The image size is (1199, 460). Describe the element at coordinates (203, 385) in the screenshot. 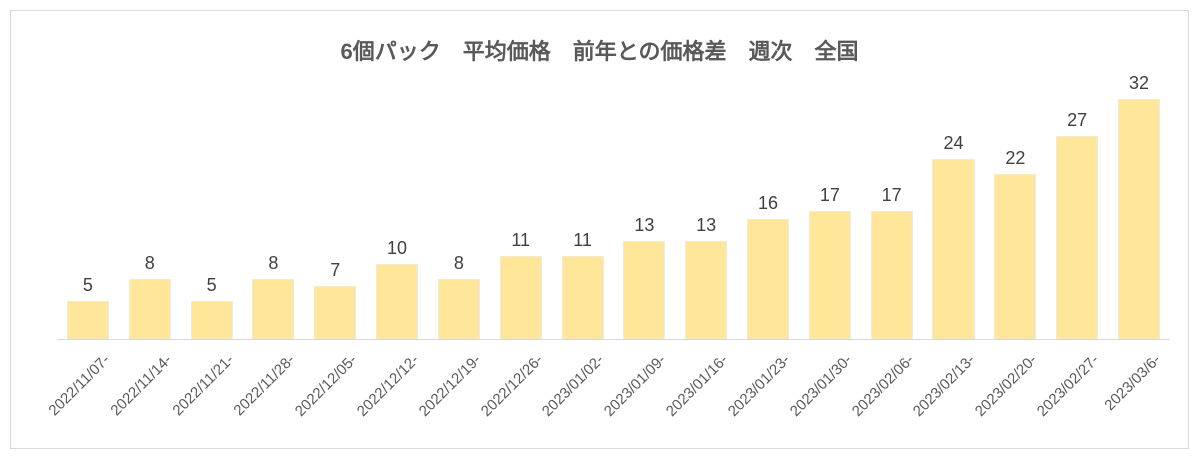

I see `x-axis-label: 2022/11/21-` at that location.